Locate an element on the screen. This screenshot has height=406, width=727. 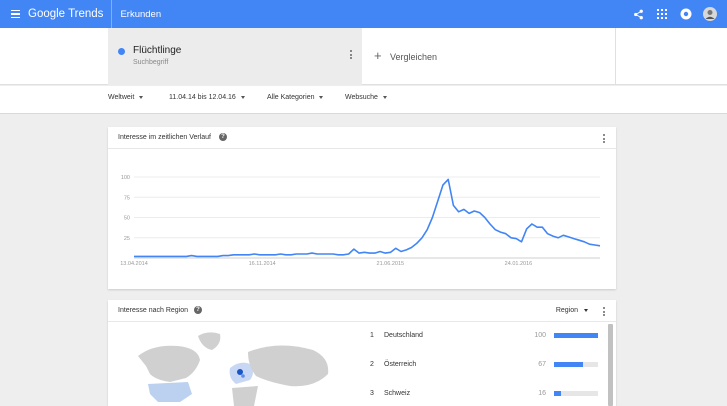
add-icon: + is located at coordinates (378, 55).